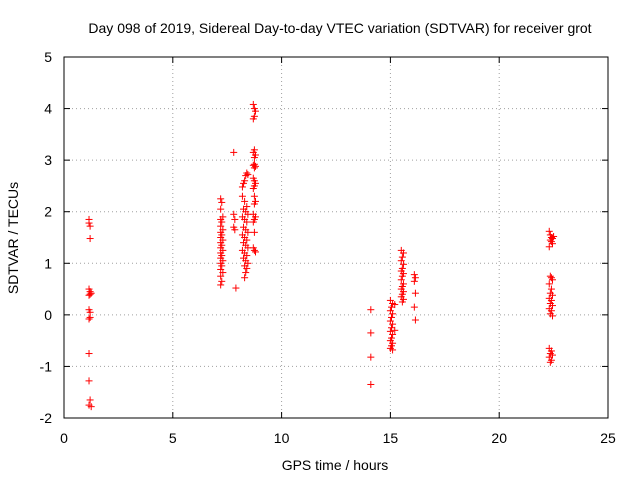  I want to click on y-tick-label: 4, so click(48, 109).